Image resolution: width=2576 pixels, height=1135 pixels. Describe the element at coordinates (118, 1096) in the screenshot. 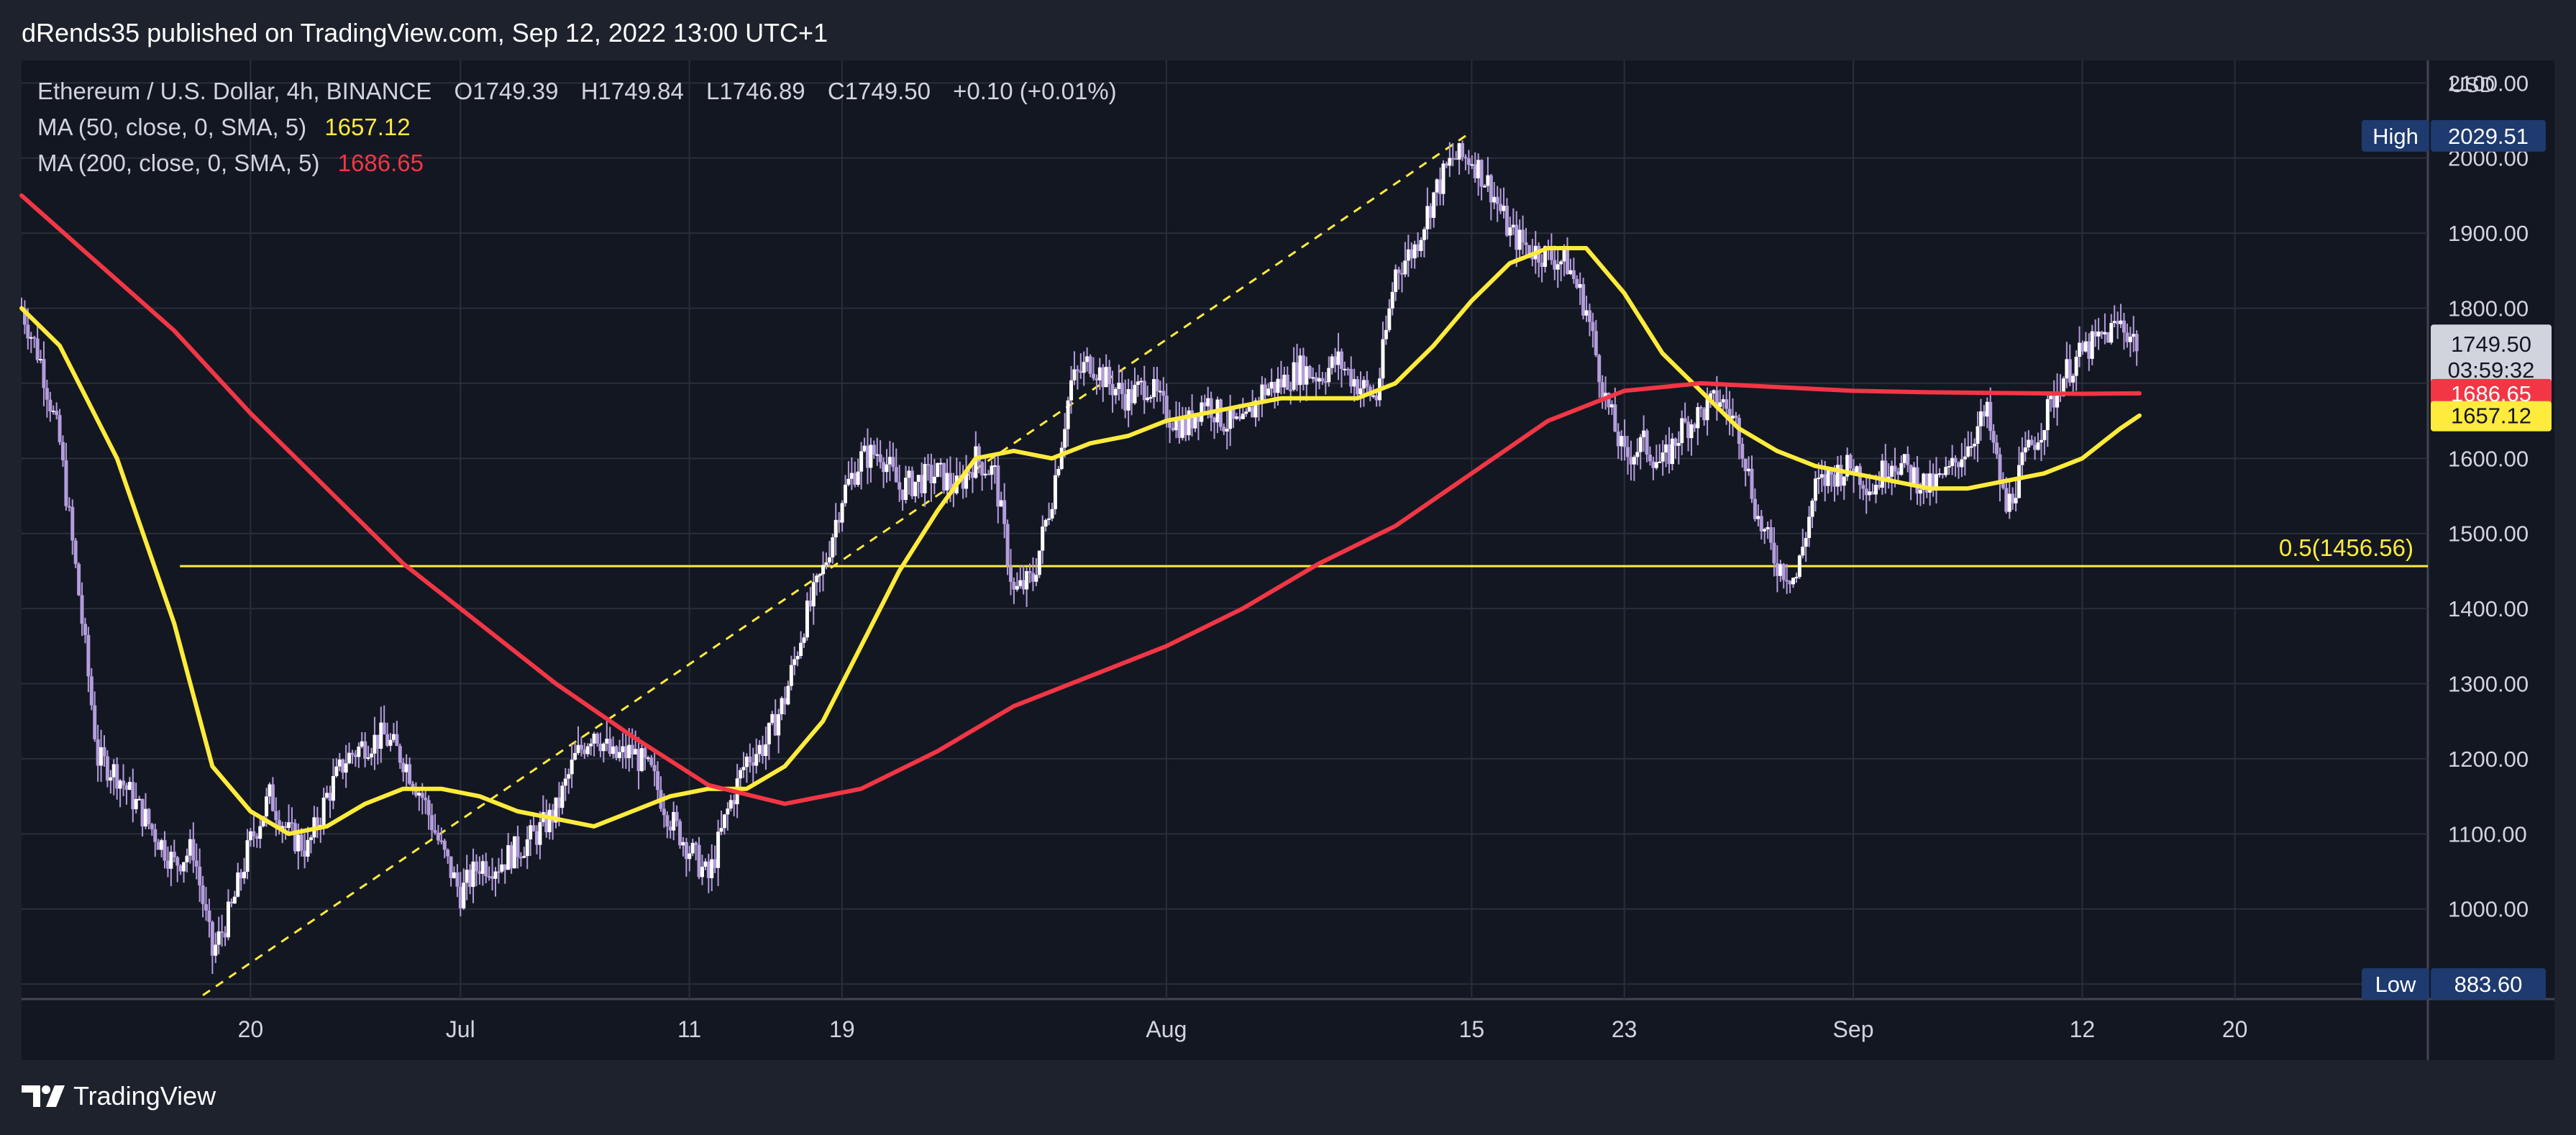

I see `footer-brand: TradingView` at that location.